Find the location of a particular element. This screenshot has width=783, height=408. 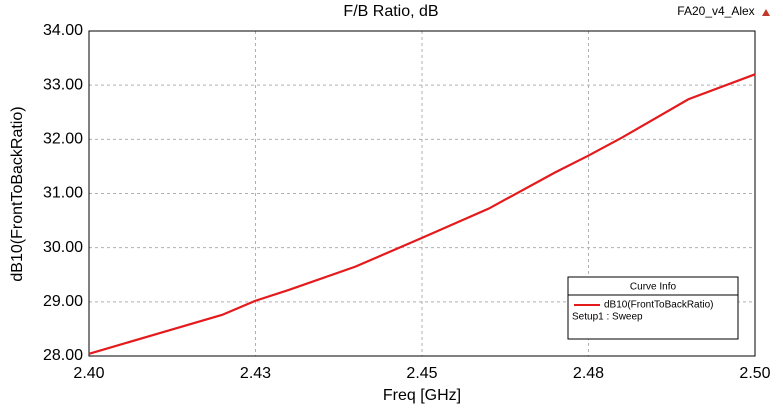

chart-title: F/B Ratio, dB is located at coordinates (390, 11).